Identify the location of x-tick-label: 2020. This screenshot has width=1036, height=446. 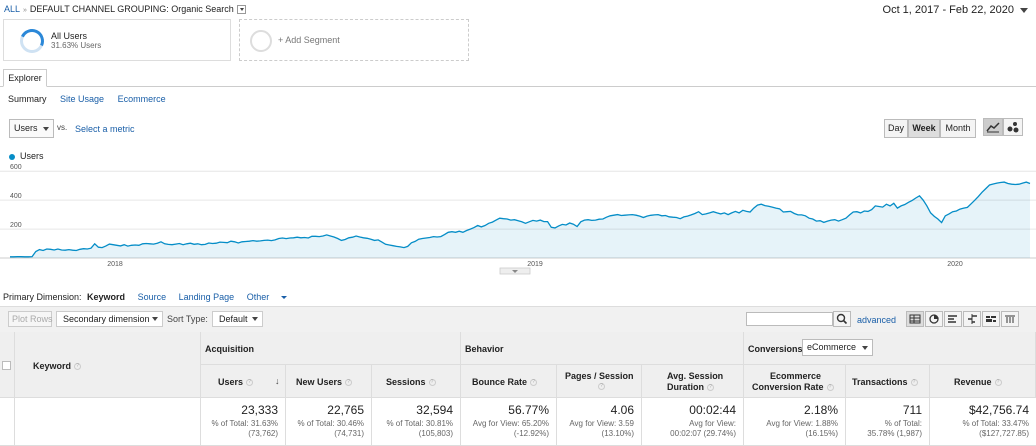
(955, 264).